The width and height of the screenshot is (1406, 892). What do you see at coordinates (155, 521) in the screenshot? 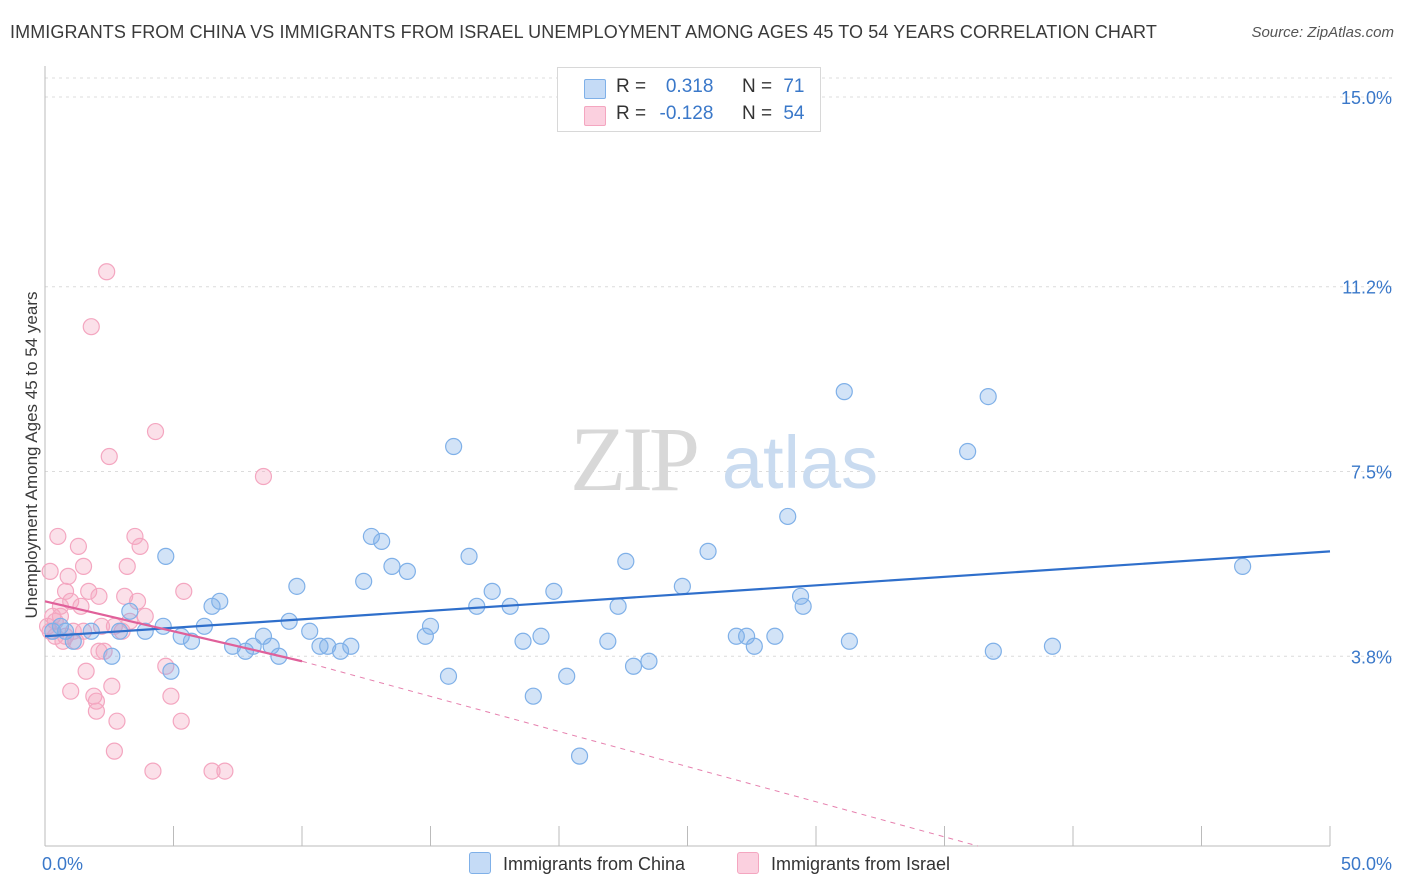
I see `series-israel` at bounding box center [155, 521].